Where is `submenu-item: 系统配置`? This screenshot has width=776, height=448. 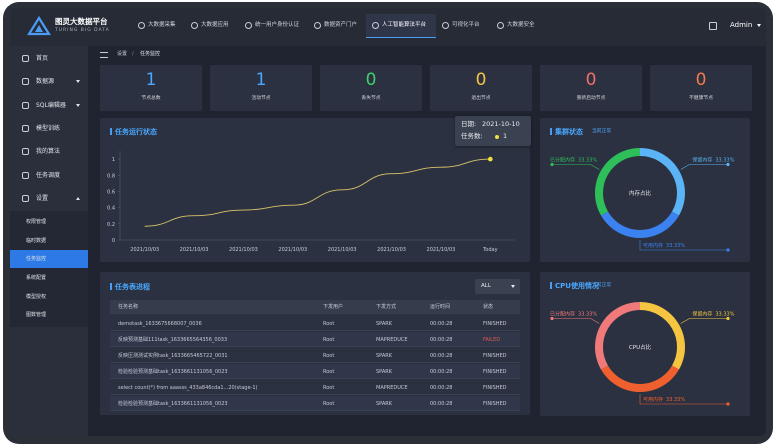 submenu-item: 系统配置 is located at coordinates (36, 277).